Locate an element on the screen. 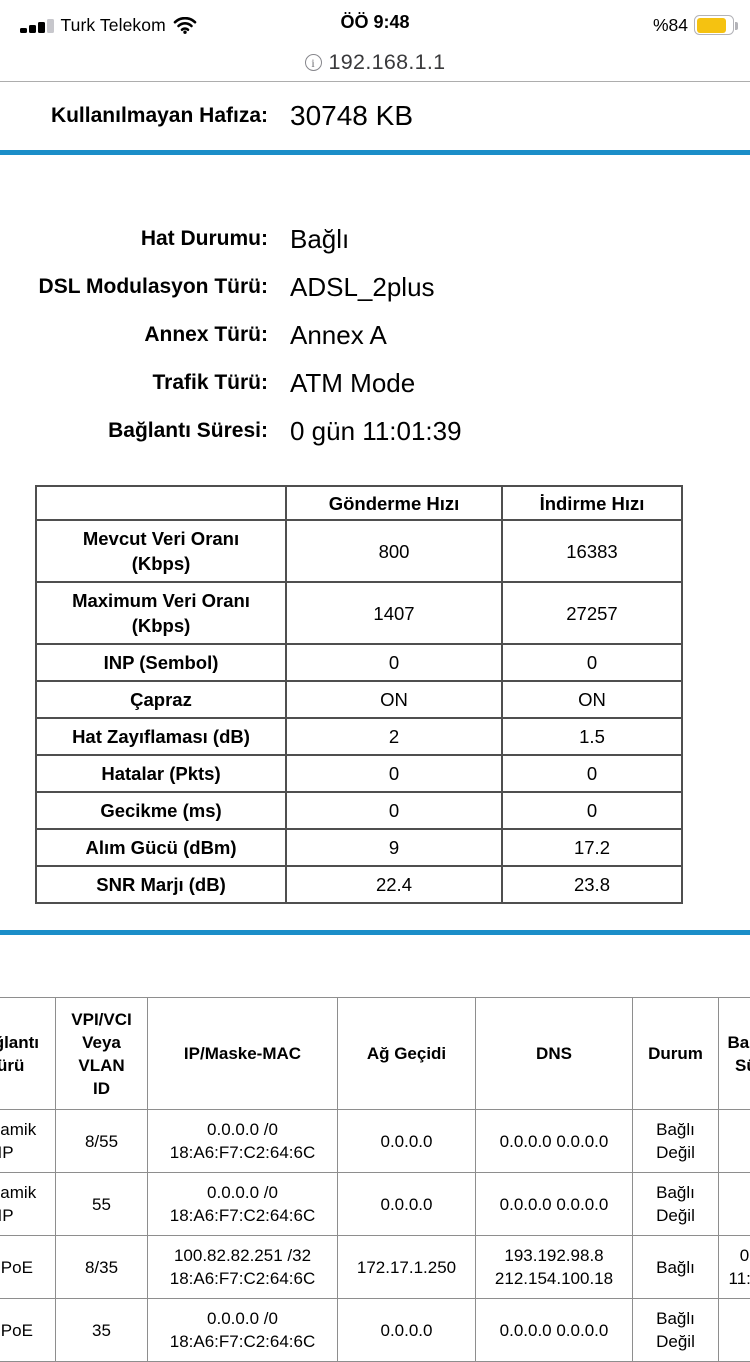  cell-up: 2 is located at coordinates (394, 736).